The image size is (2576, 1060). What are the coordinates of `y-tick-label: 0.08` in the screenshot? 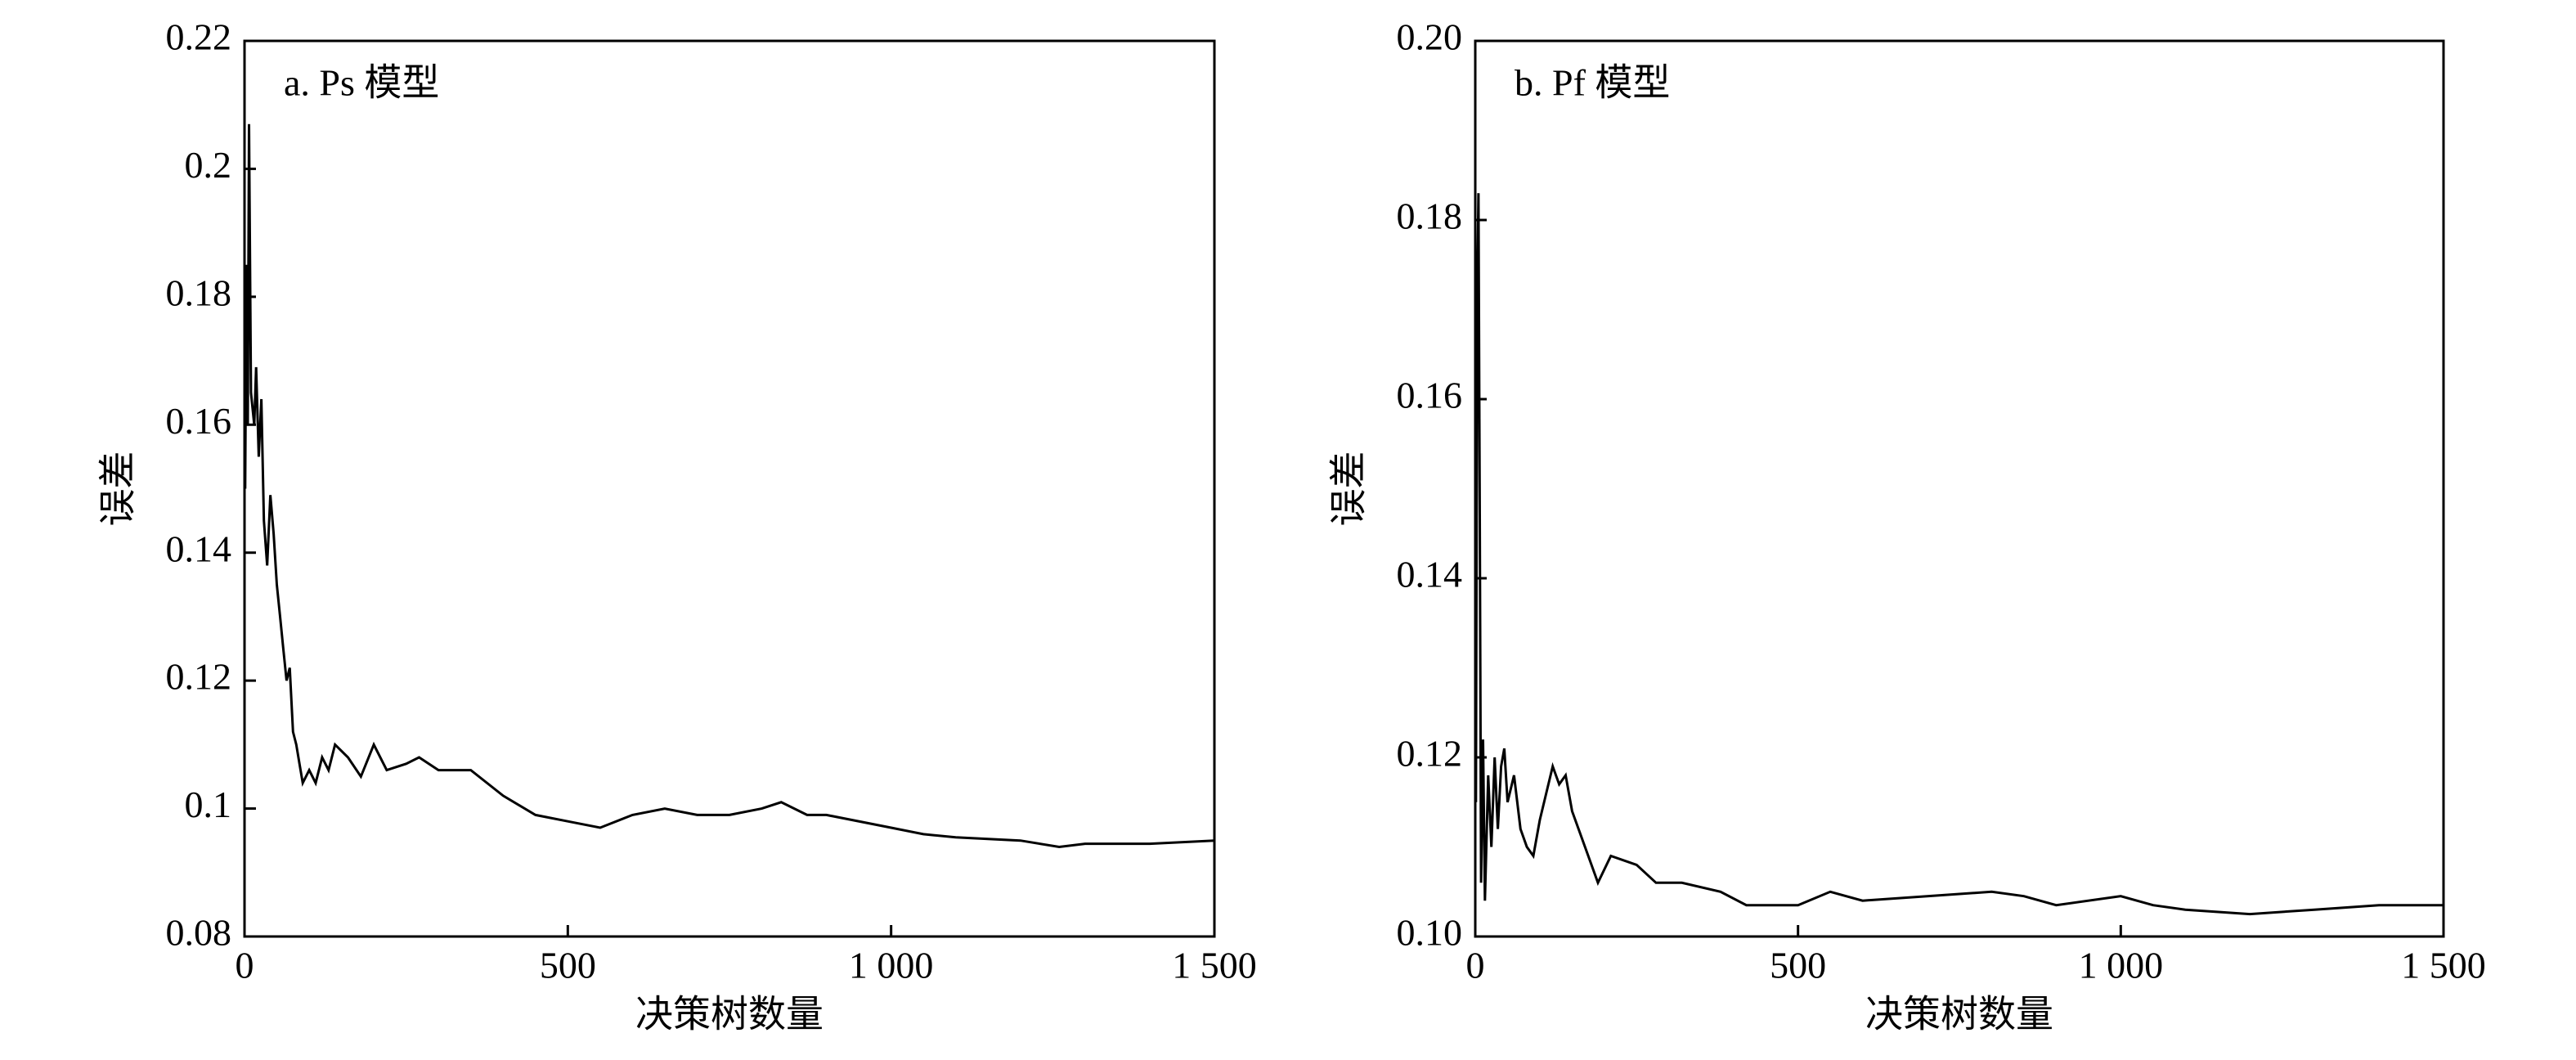 It's located at (199, 933).